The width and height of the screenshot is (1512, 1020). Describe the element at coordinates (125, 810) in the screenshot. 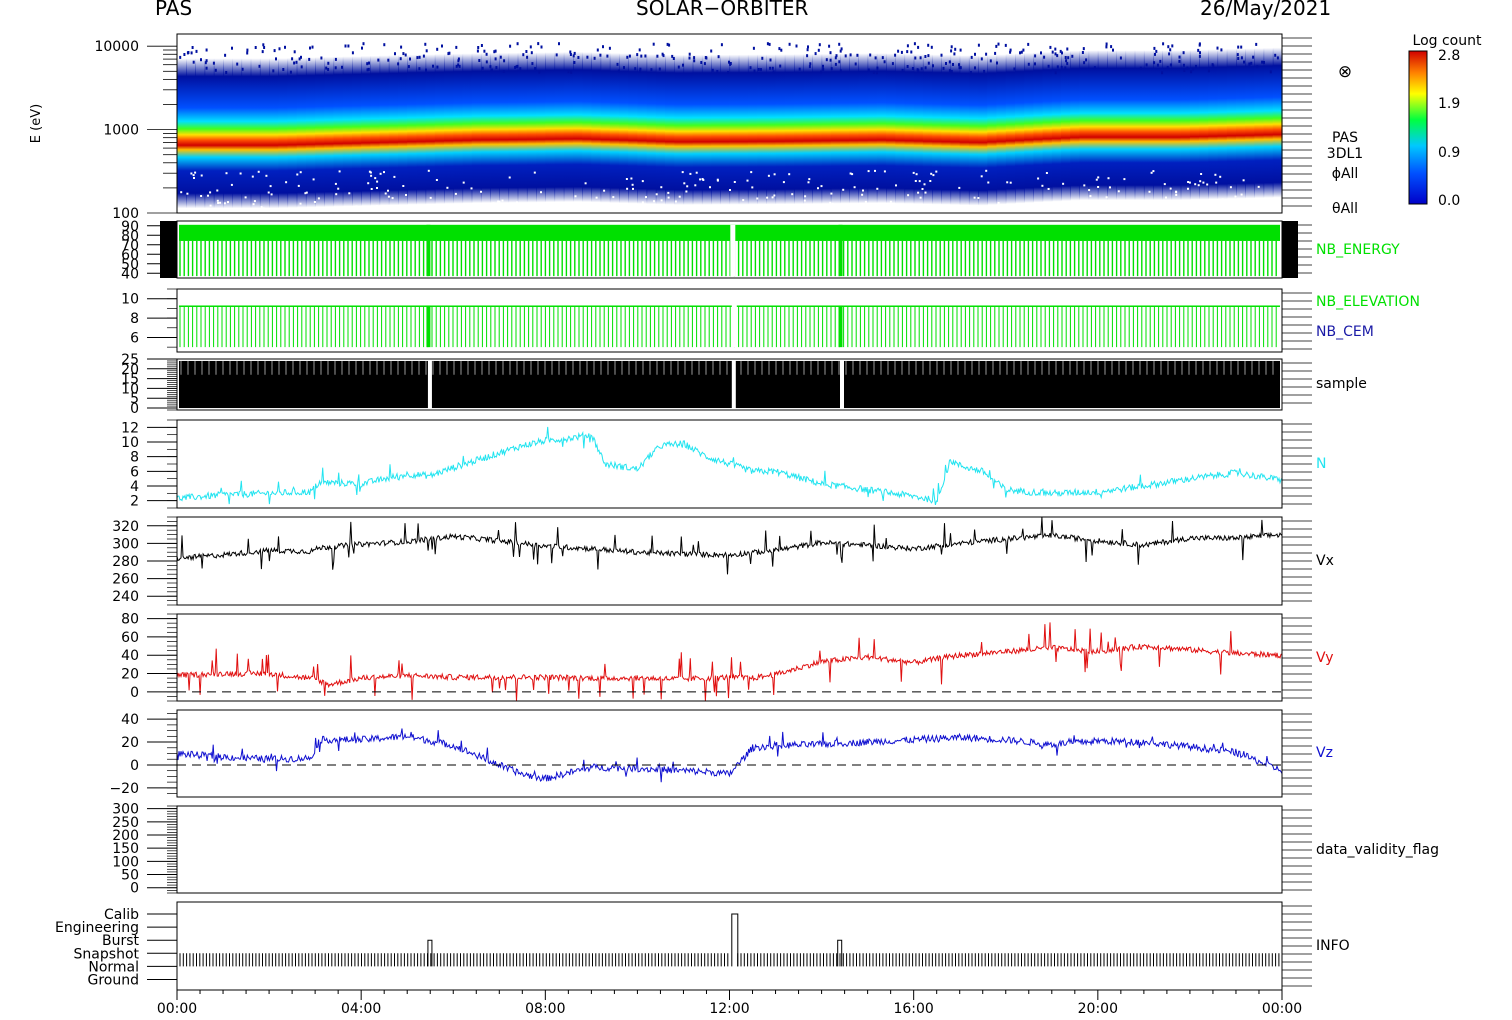

I see `y-tick-label: 300` at that location.